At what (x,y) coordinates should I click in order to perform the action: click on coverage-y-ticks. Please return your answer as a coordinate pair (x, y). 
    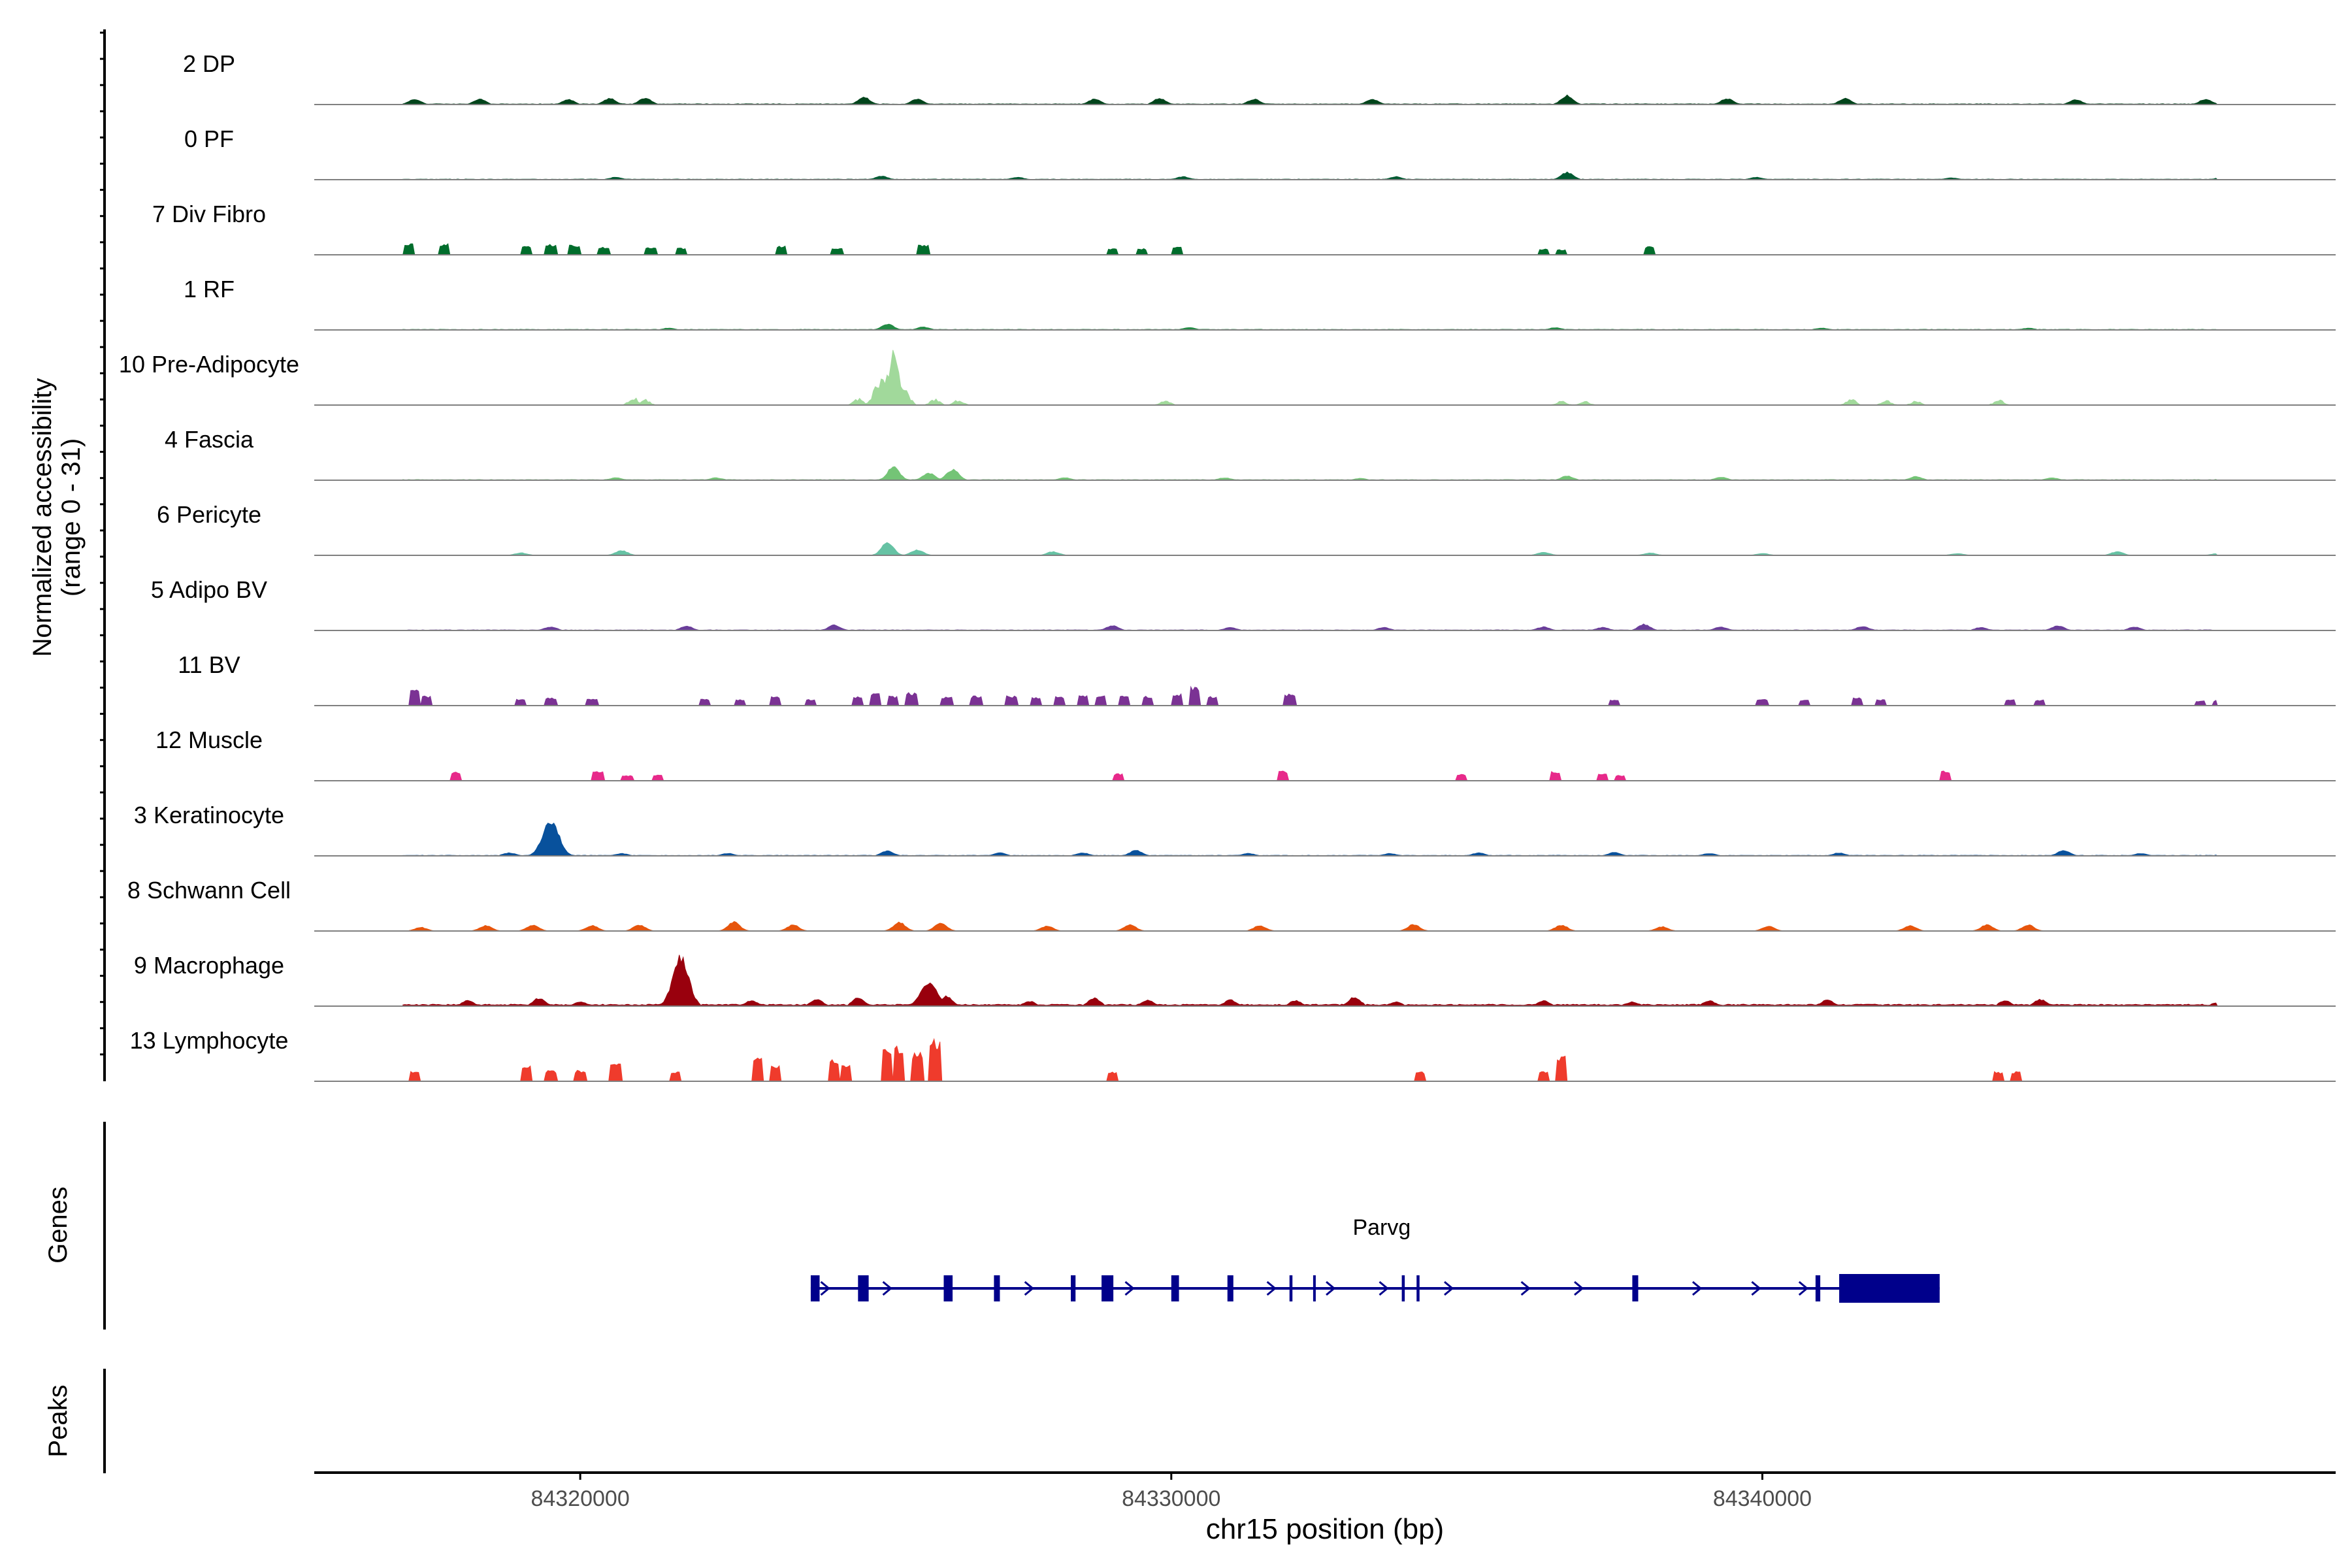
    Looking at the image, I should click on (102, 543).